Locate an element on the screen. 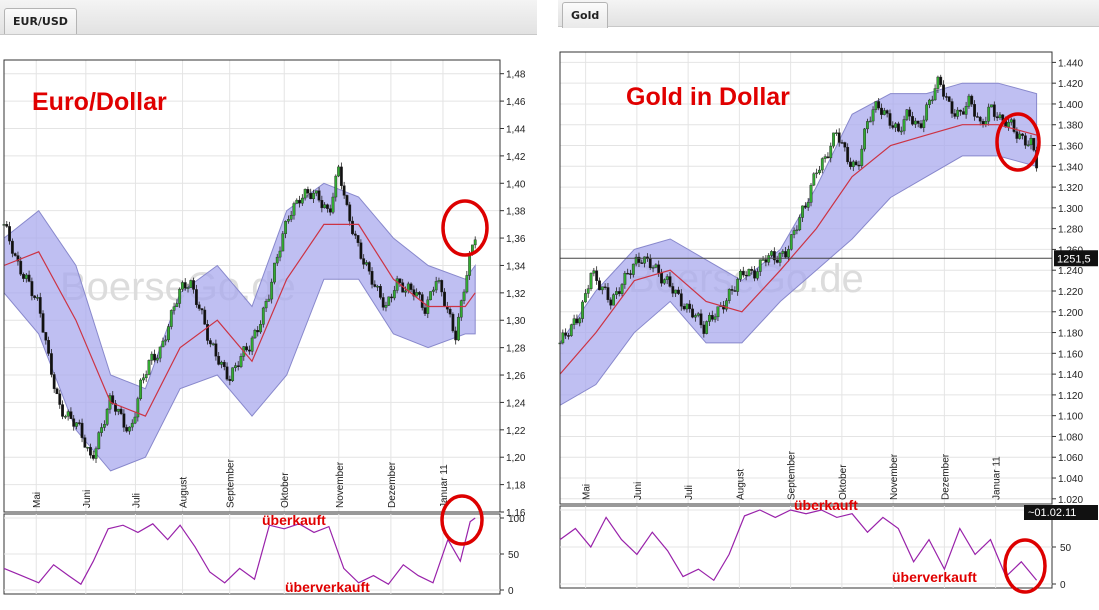  y-tick-label: 1.440 is located at coordinates (1070, 63).